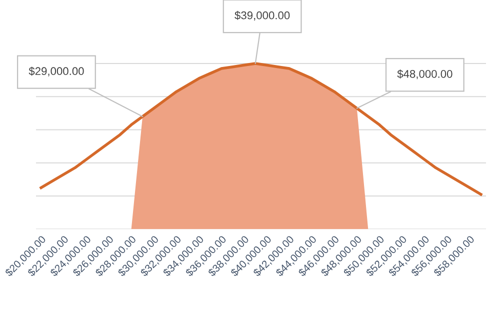 The width and height of the screenshot is (500, 320). Describe the element at coordinates (424, 75) in the screenshot. I see `annotation: $48,000.00` at that location.